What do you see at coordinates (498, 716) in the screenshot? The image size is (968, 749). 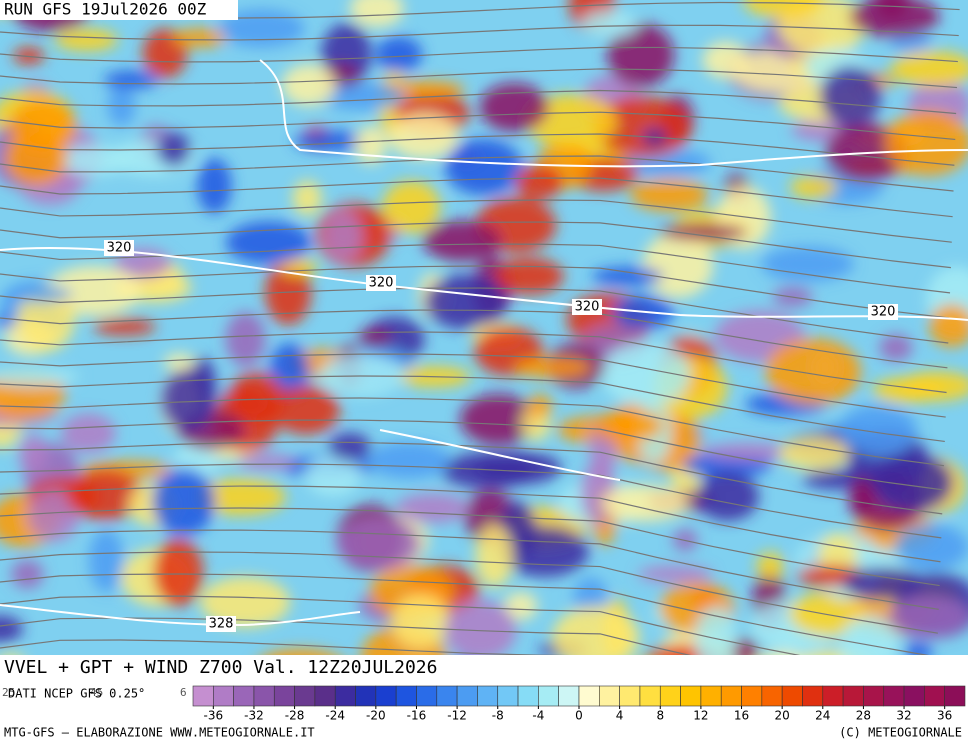 I see `colorbar-tick-label: -8` at bounding box center [498, 716].